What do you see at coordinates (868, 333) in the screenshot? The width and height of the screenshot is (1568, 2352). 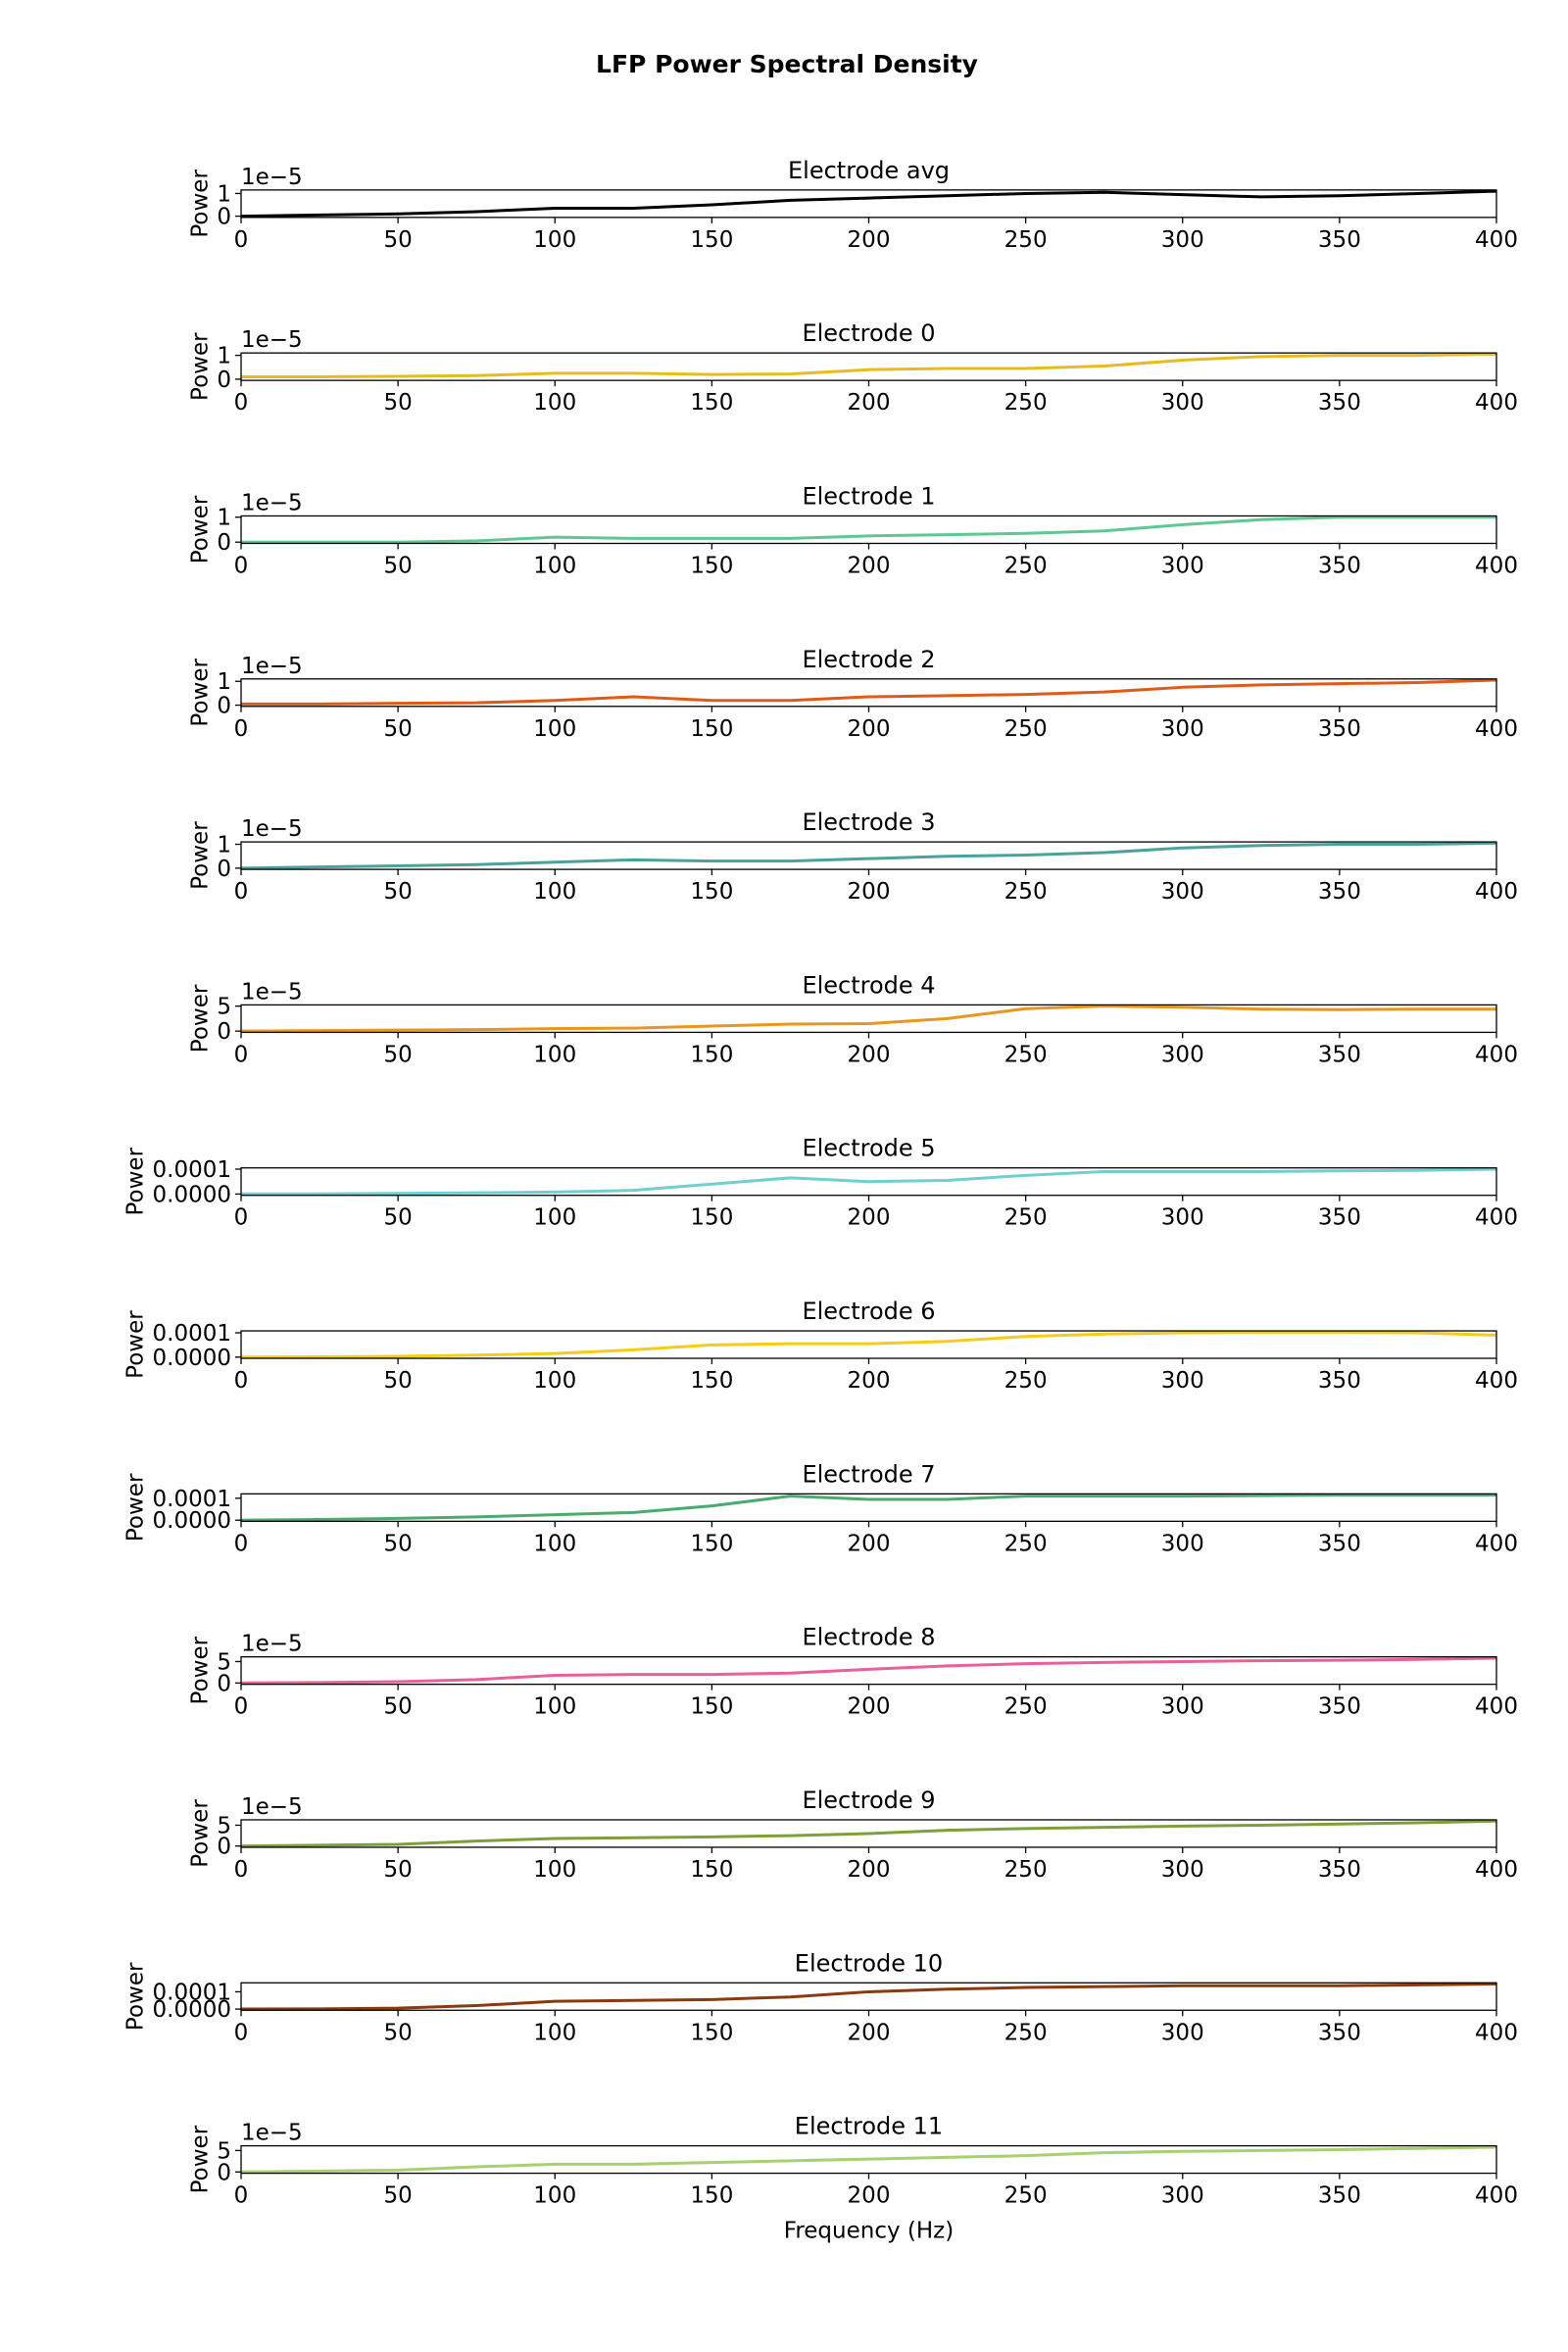 I see `subplot-title: Electrode 0` at bounding box center [868, 333].